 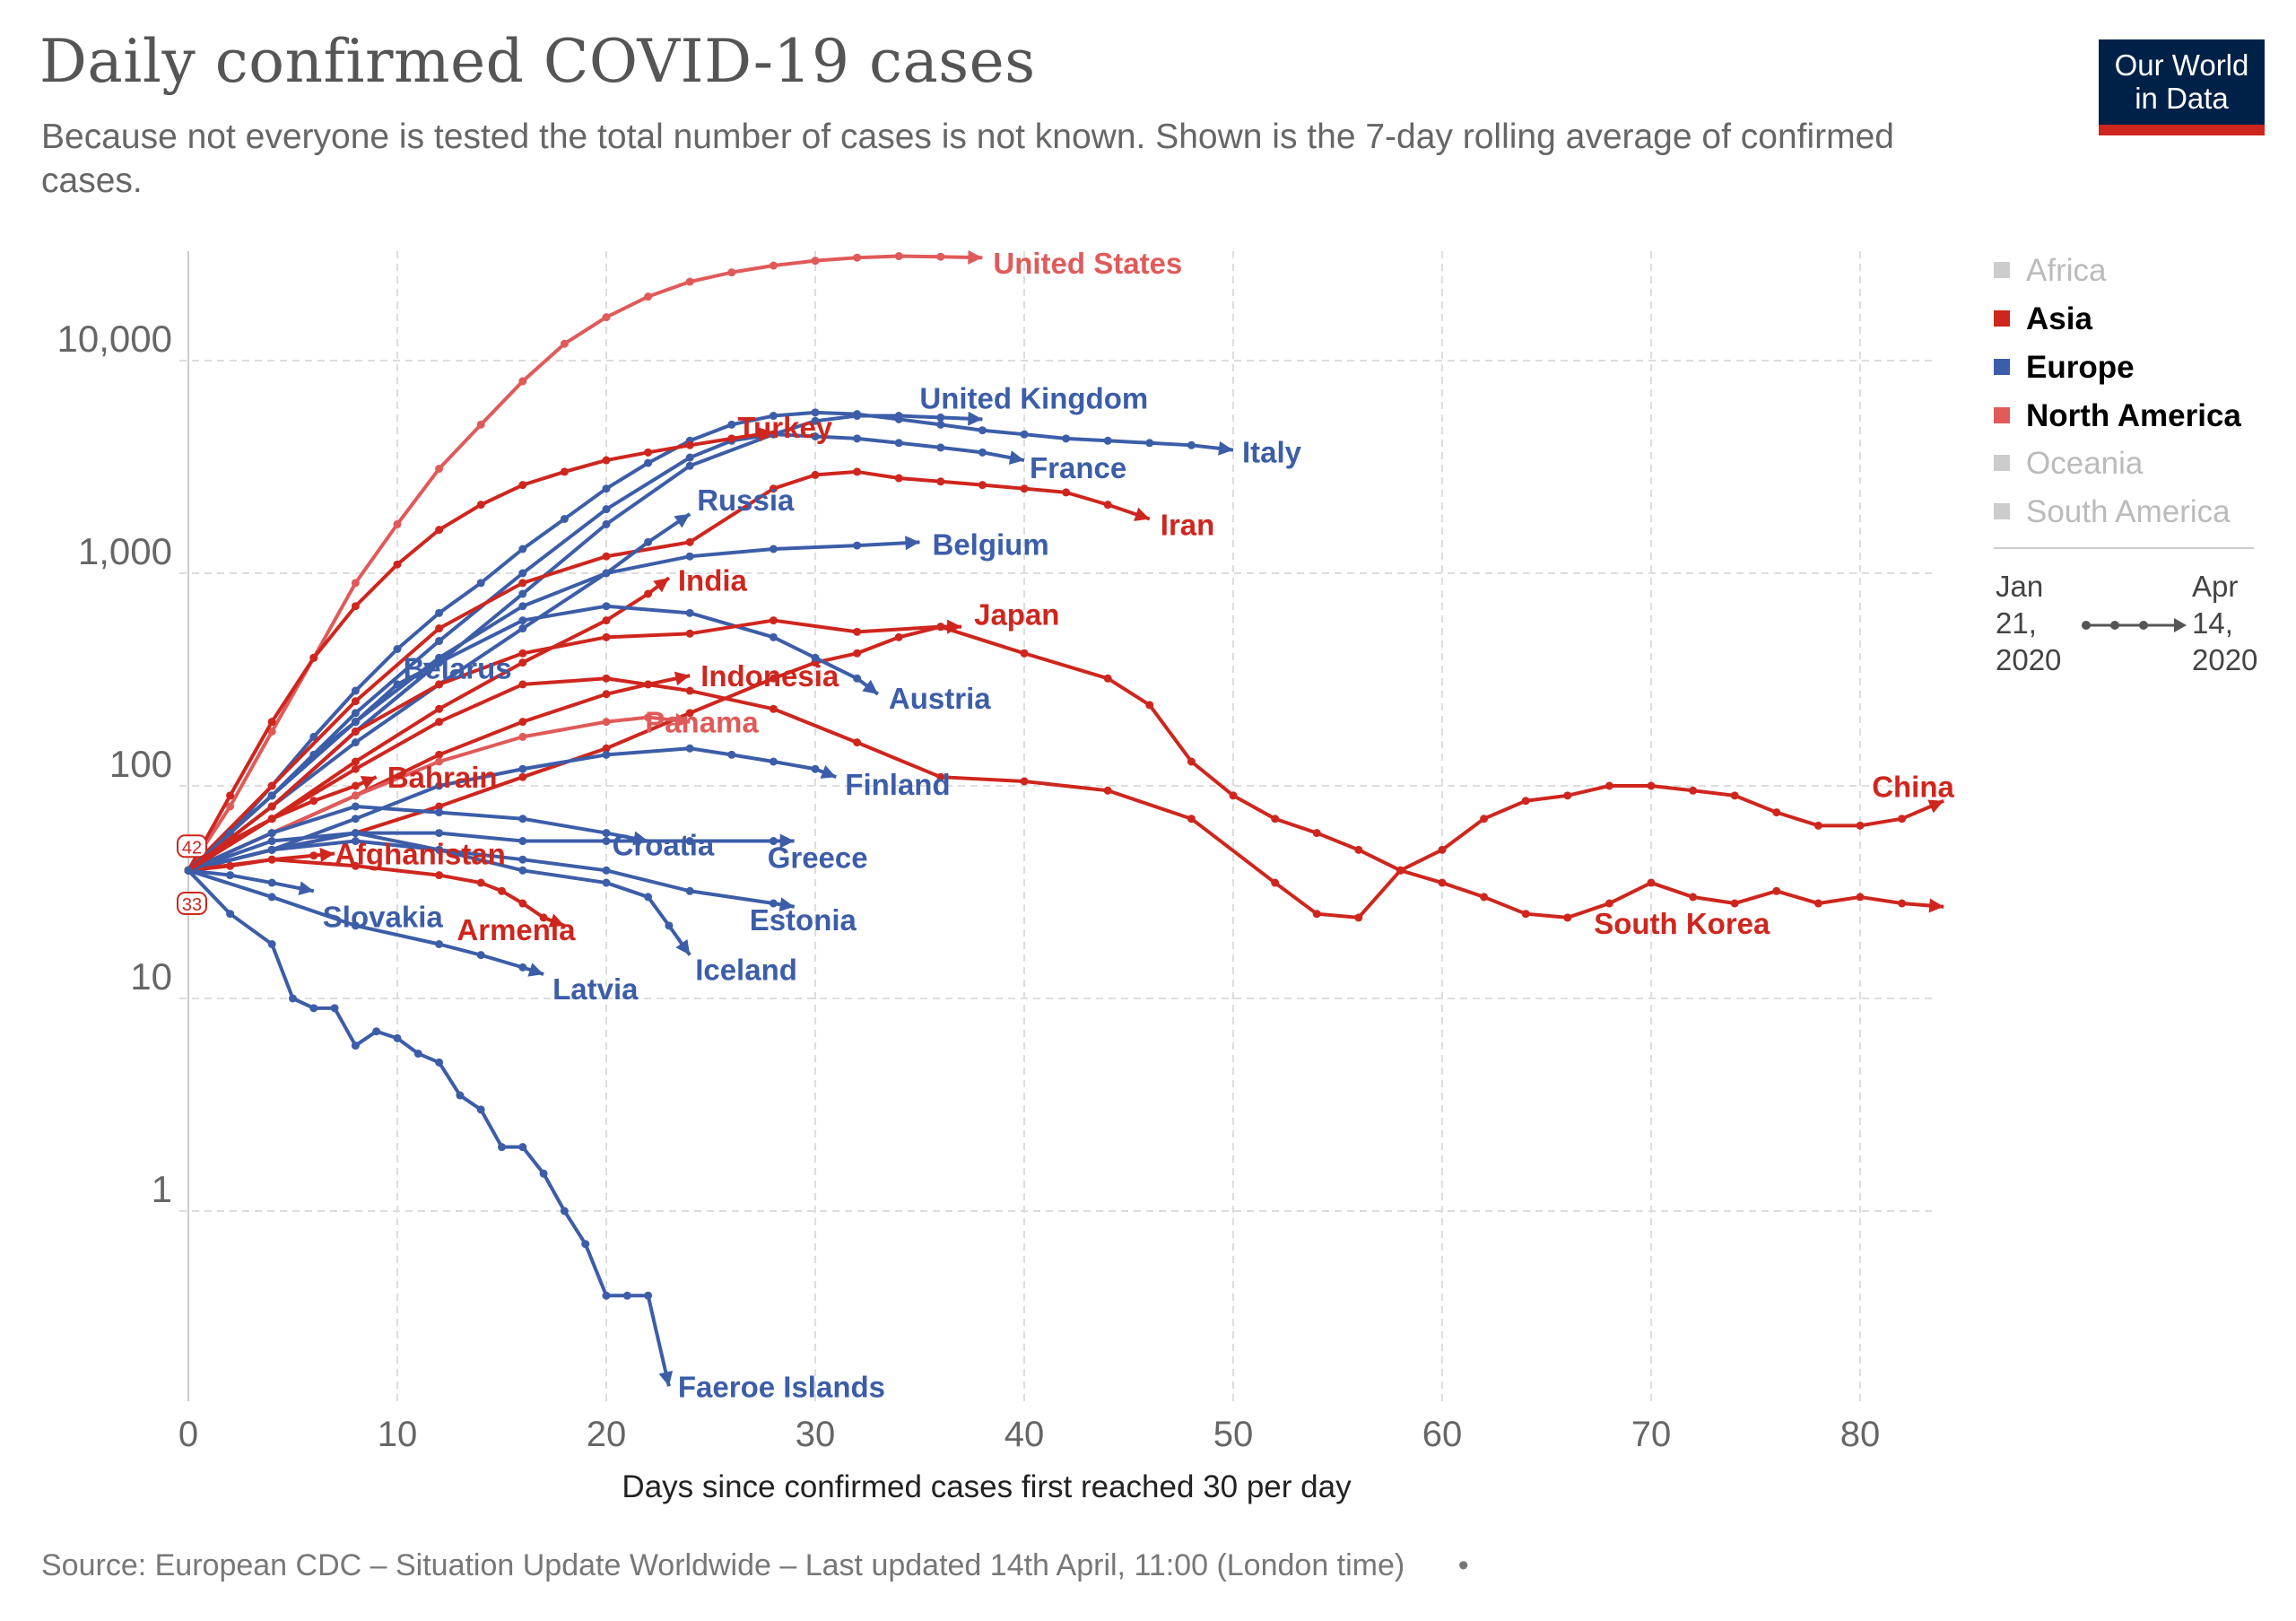 I want to click on time-range-end: Apr 14, 2020, so click(x=2224, y=623).